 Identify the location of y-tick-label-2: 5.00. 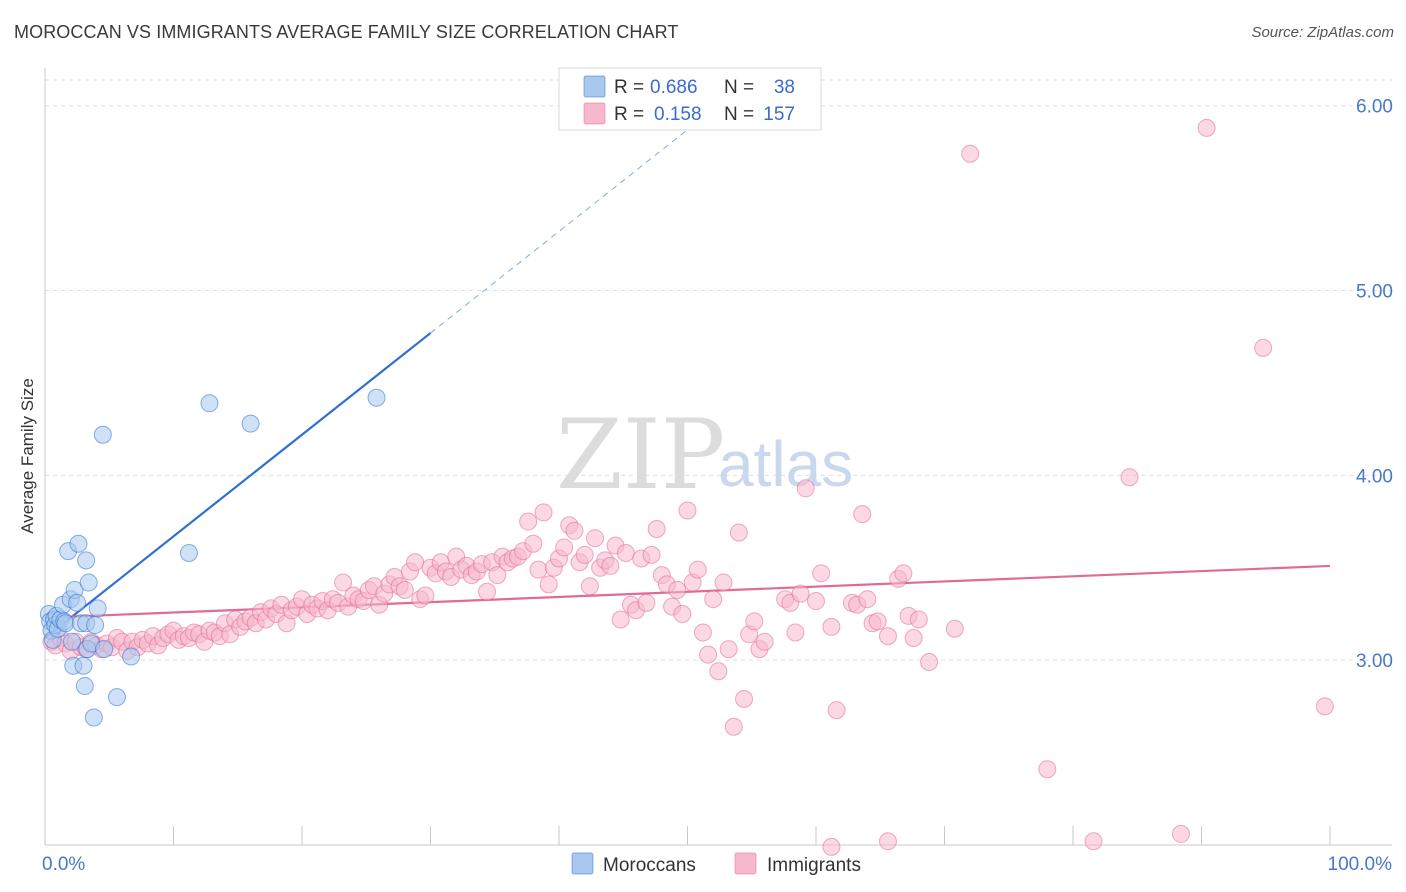
(1374, 292).